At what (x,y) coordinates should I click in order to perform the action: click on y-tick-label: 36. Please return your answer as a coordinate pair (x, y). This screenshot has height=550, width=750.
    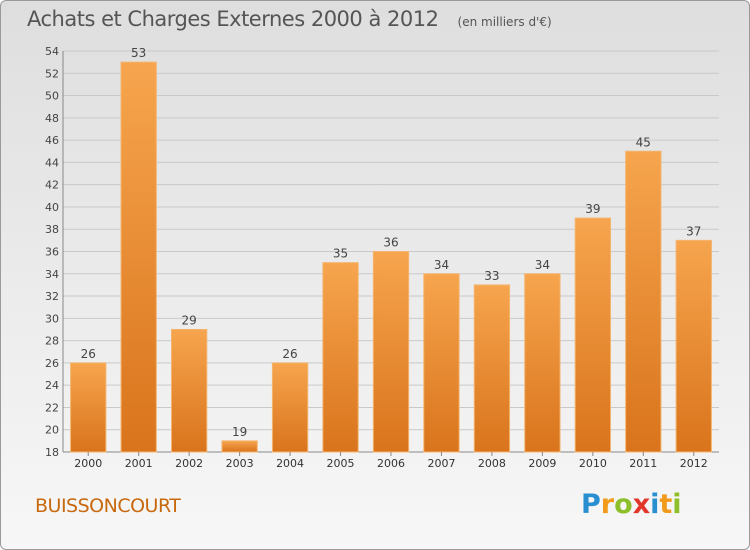
    Looking at the image, I should click on (52, 252).